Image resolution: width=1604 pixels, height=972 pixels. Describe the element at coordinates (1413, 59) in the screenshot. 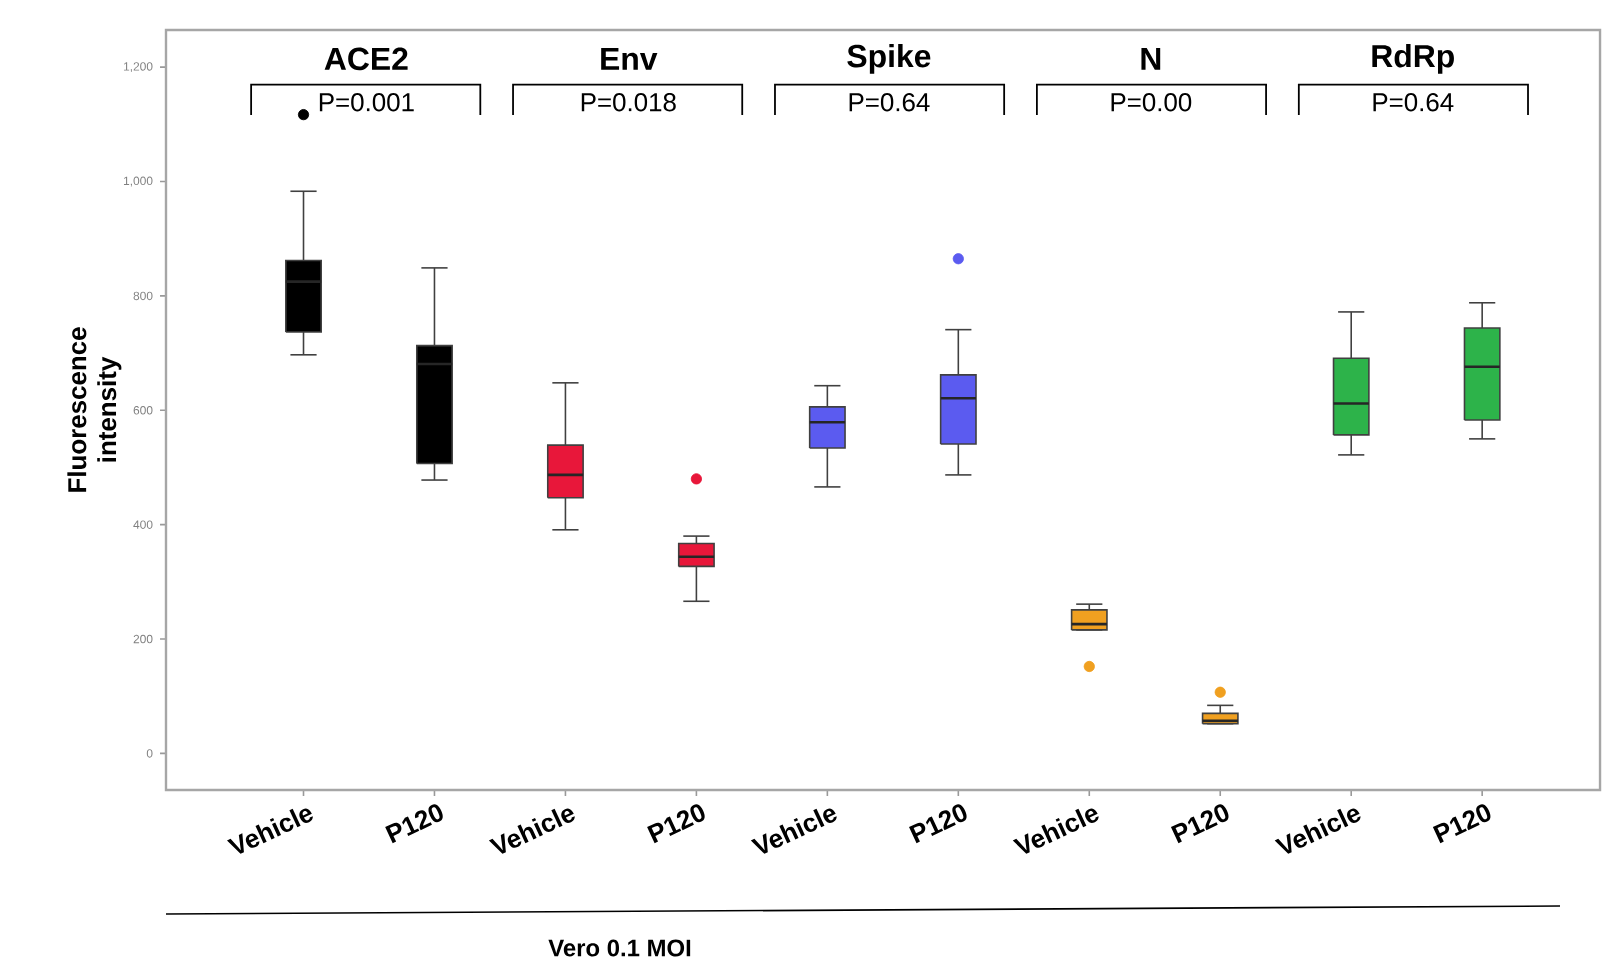

I see `annotation: RdRp` at that location.